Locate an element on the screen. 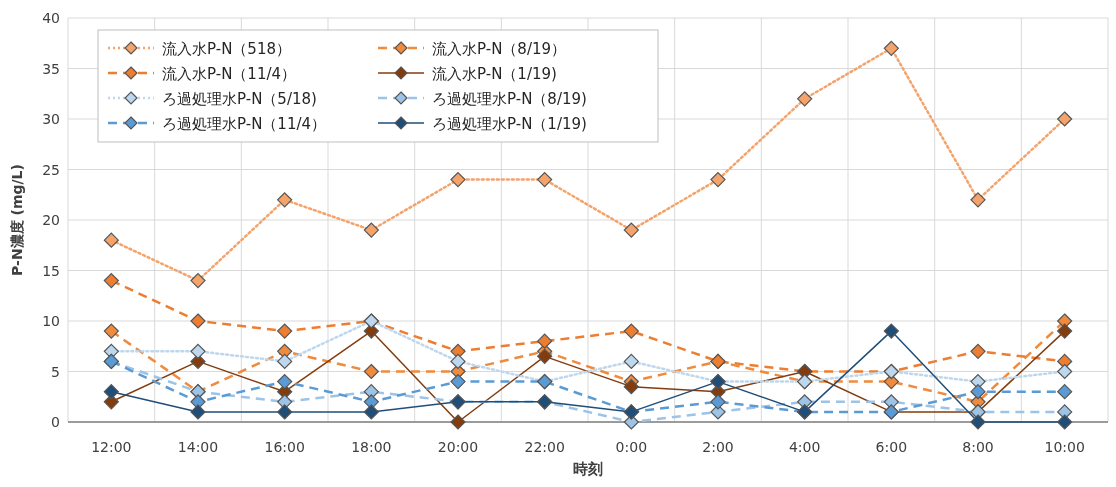 Image resolution: width=1116 pixels, height=487 pixels. x-tick-label: 8:00 is located at coordinates (978, 447).